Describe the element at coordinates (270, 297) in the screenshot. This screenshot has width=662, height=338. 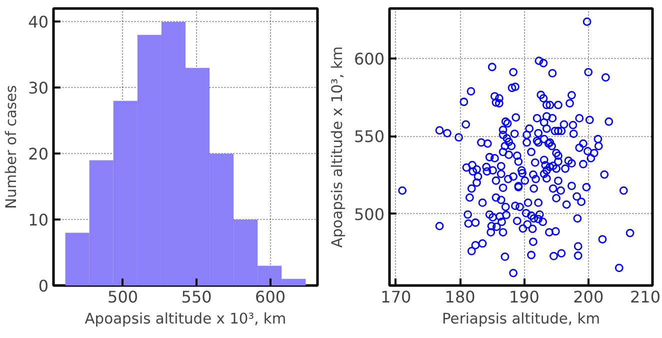
I see `x-tick-label: 600` at that location.